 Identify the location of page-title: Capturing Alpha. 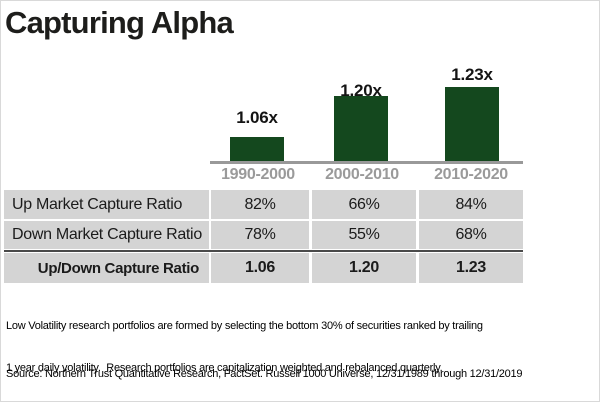
(119, 22).